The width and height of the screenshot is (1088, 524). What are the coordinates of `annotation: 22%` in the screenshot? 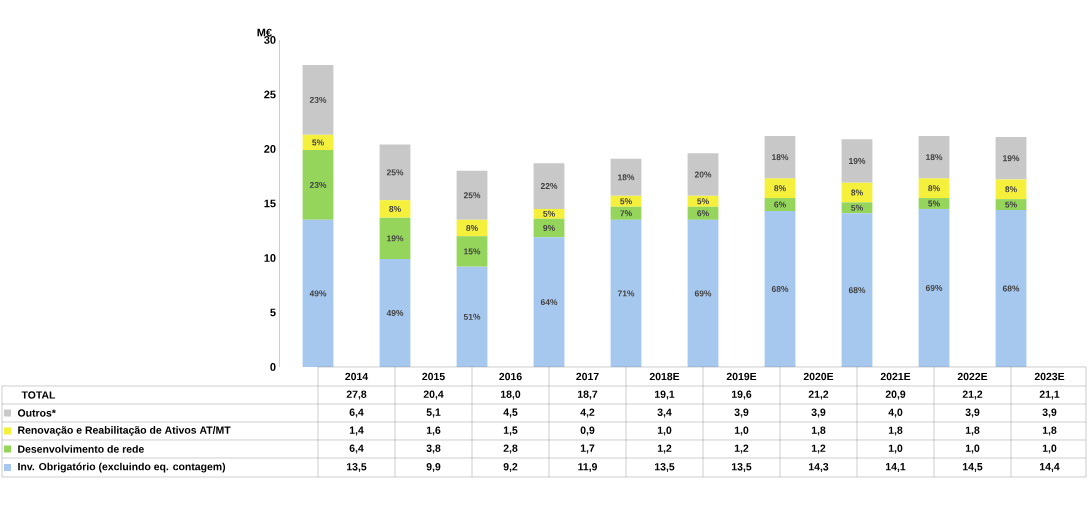 It's located at (549, 186).